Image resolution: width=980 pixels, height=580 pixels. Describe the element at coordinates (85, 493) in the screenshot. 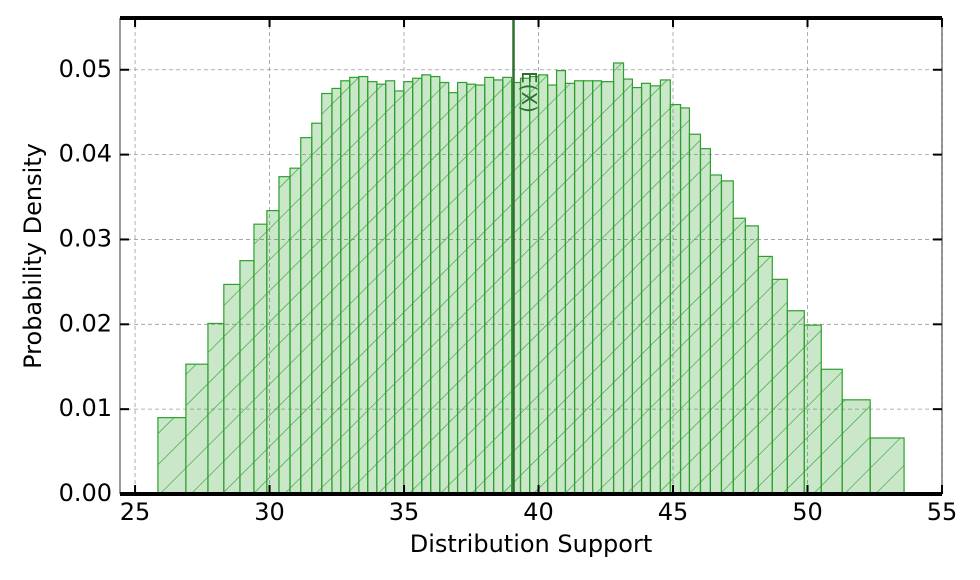

I see `y-tick-label: 0.00` at that location.